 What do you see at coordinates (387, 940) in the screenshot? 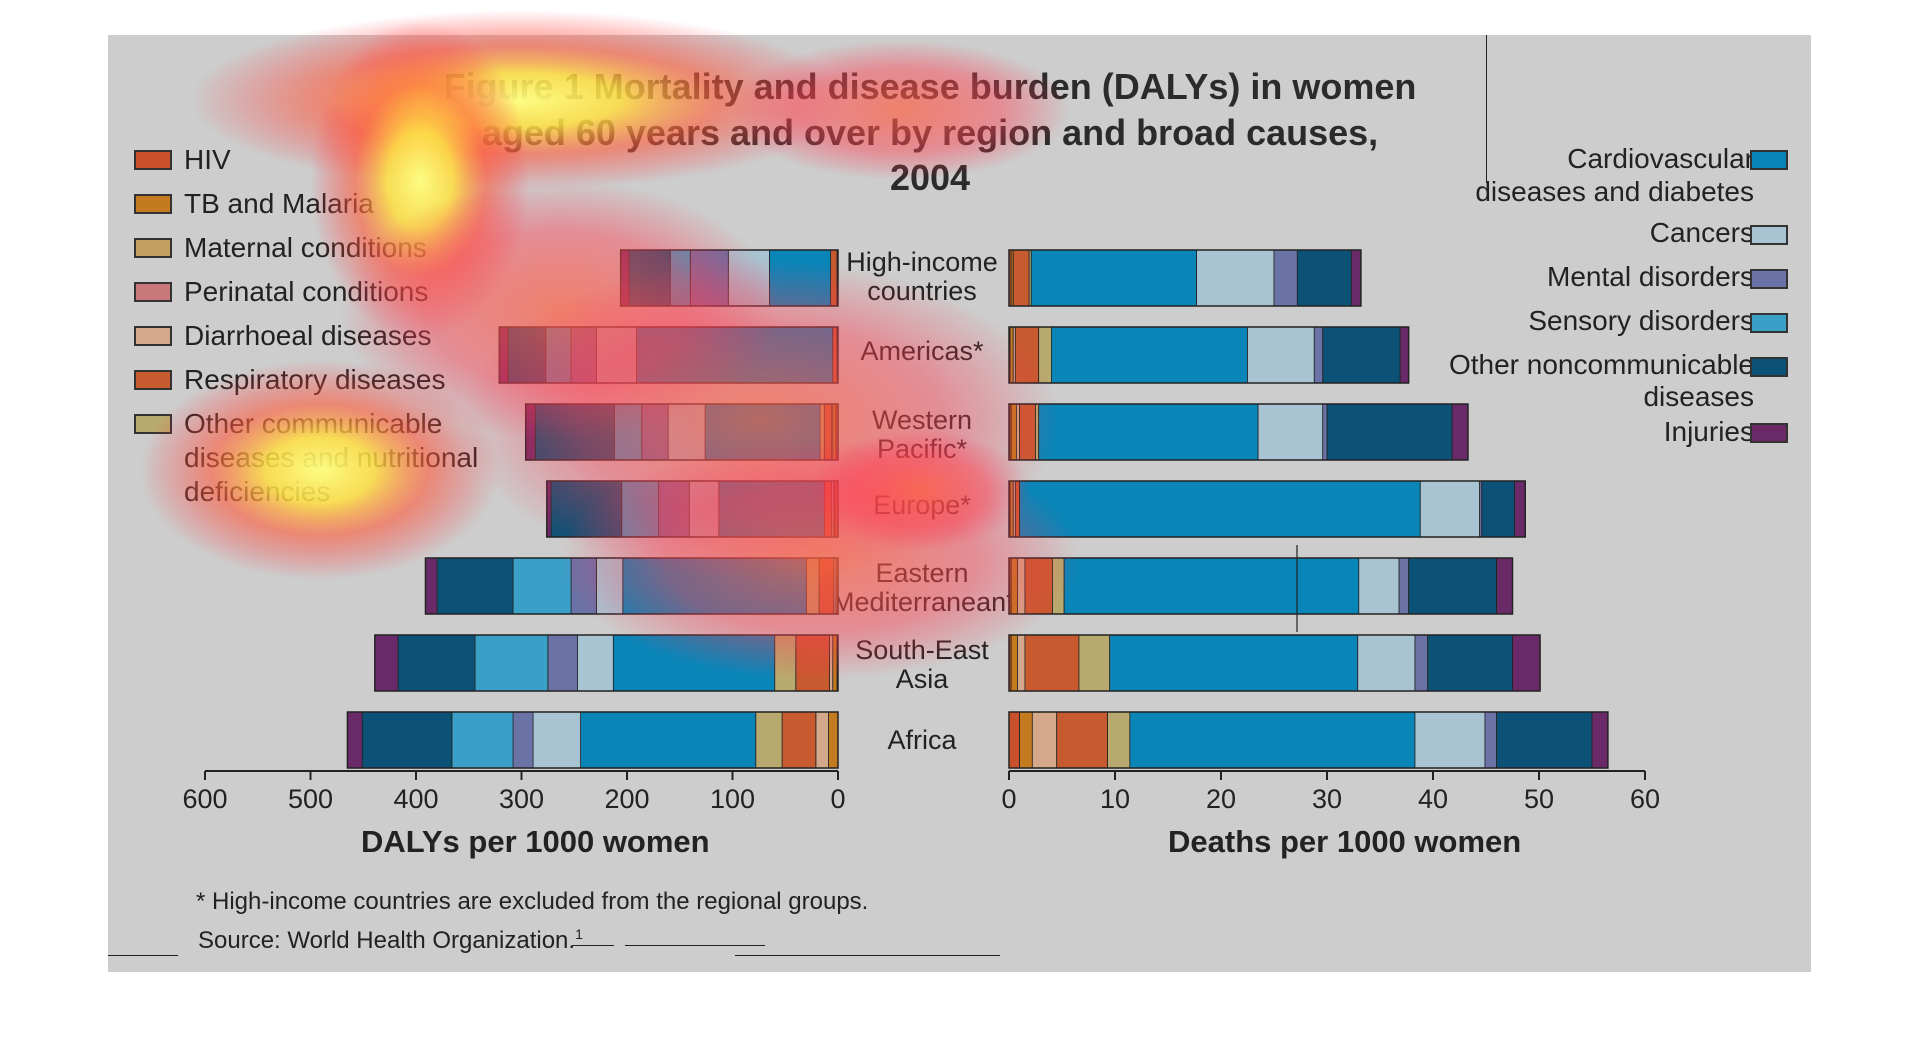
I see `source-text: Source: World Health Organization.` at bounding box center [387, 940].